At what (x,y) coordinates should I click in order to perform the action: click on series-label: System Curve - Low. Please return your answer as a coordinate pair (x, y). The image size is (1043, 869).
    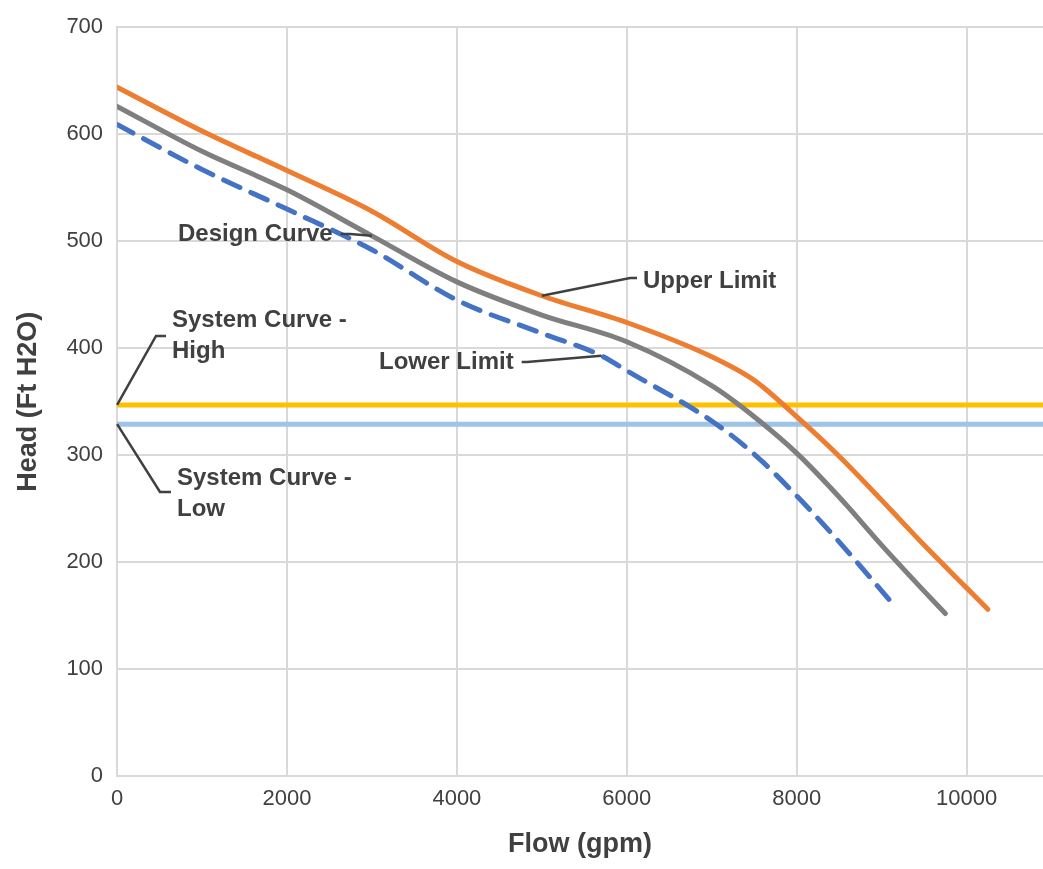
    Looking at the image, I should click on (264, 491).